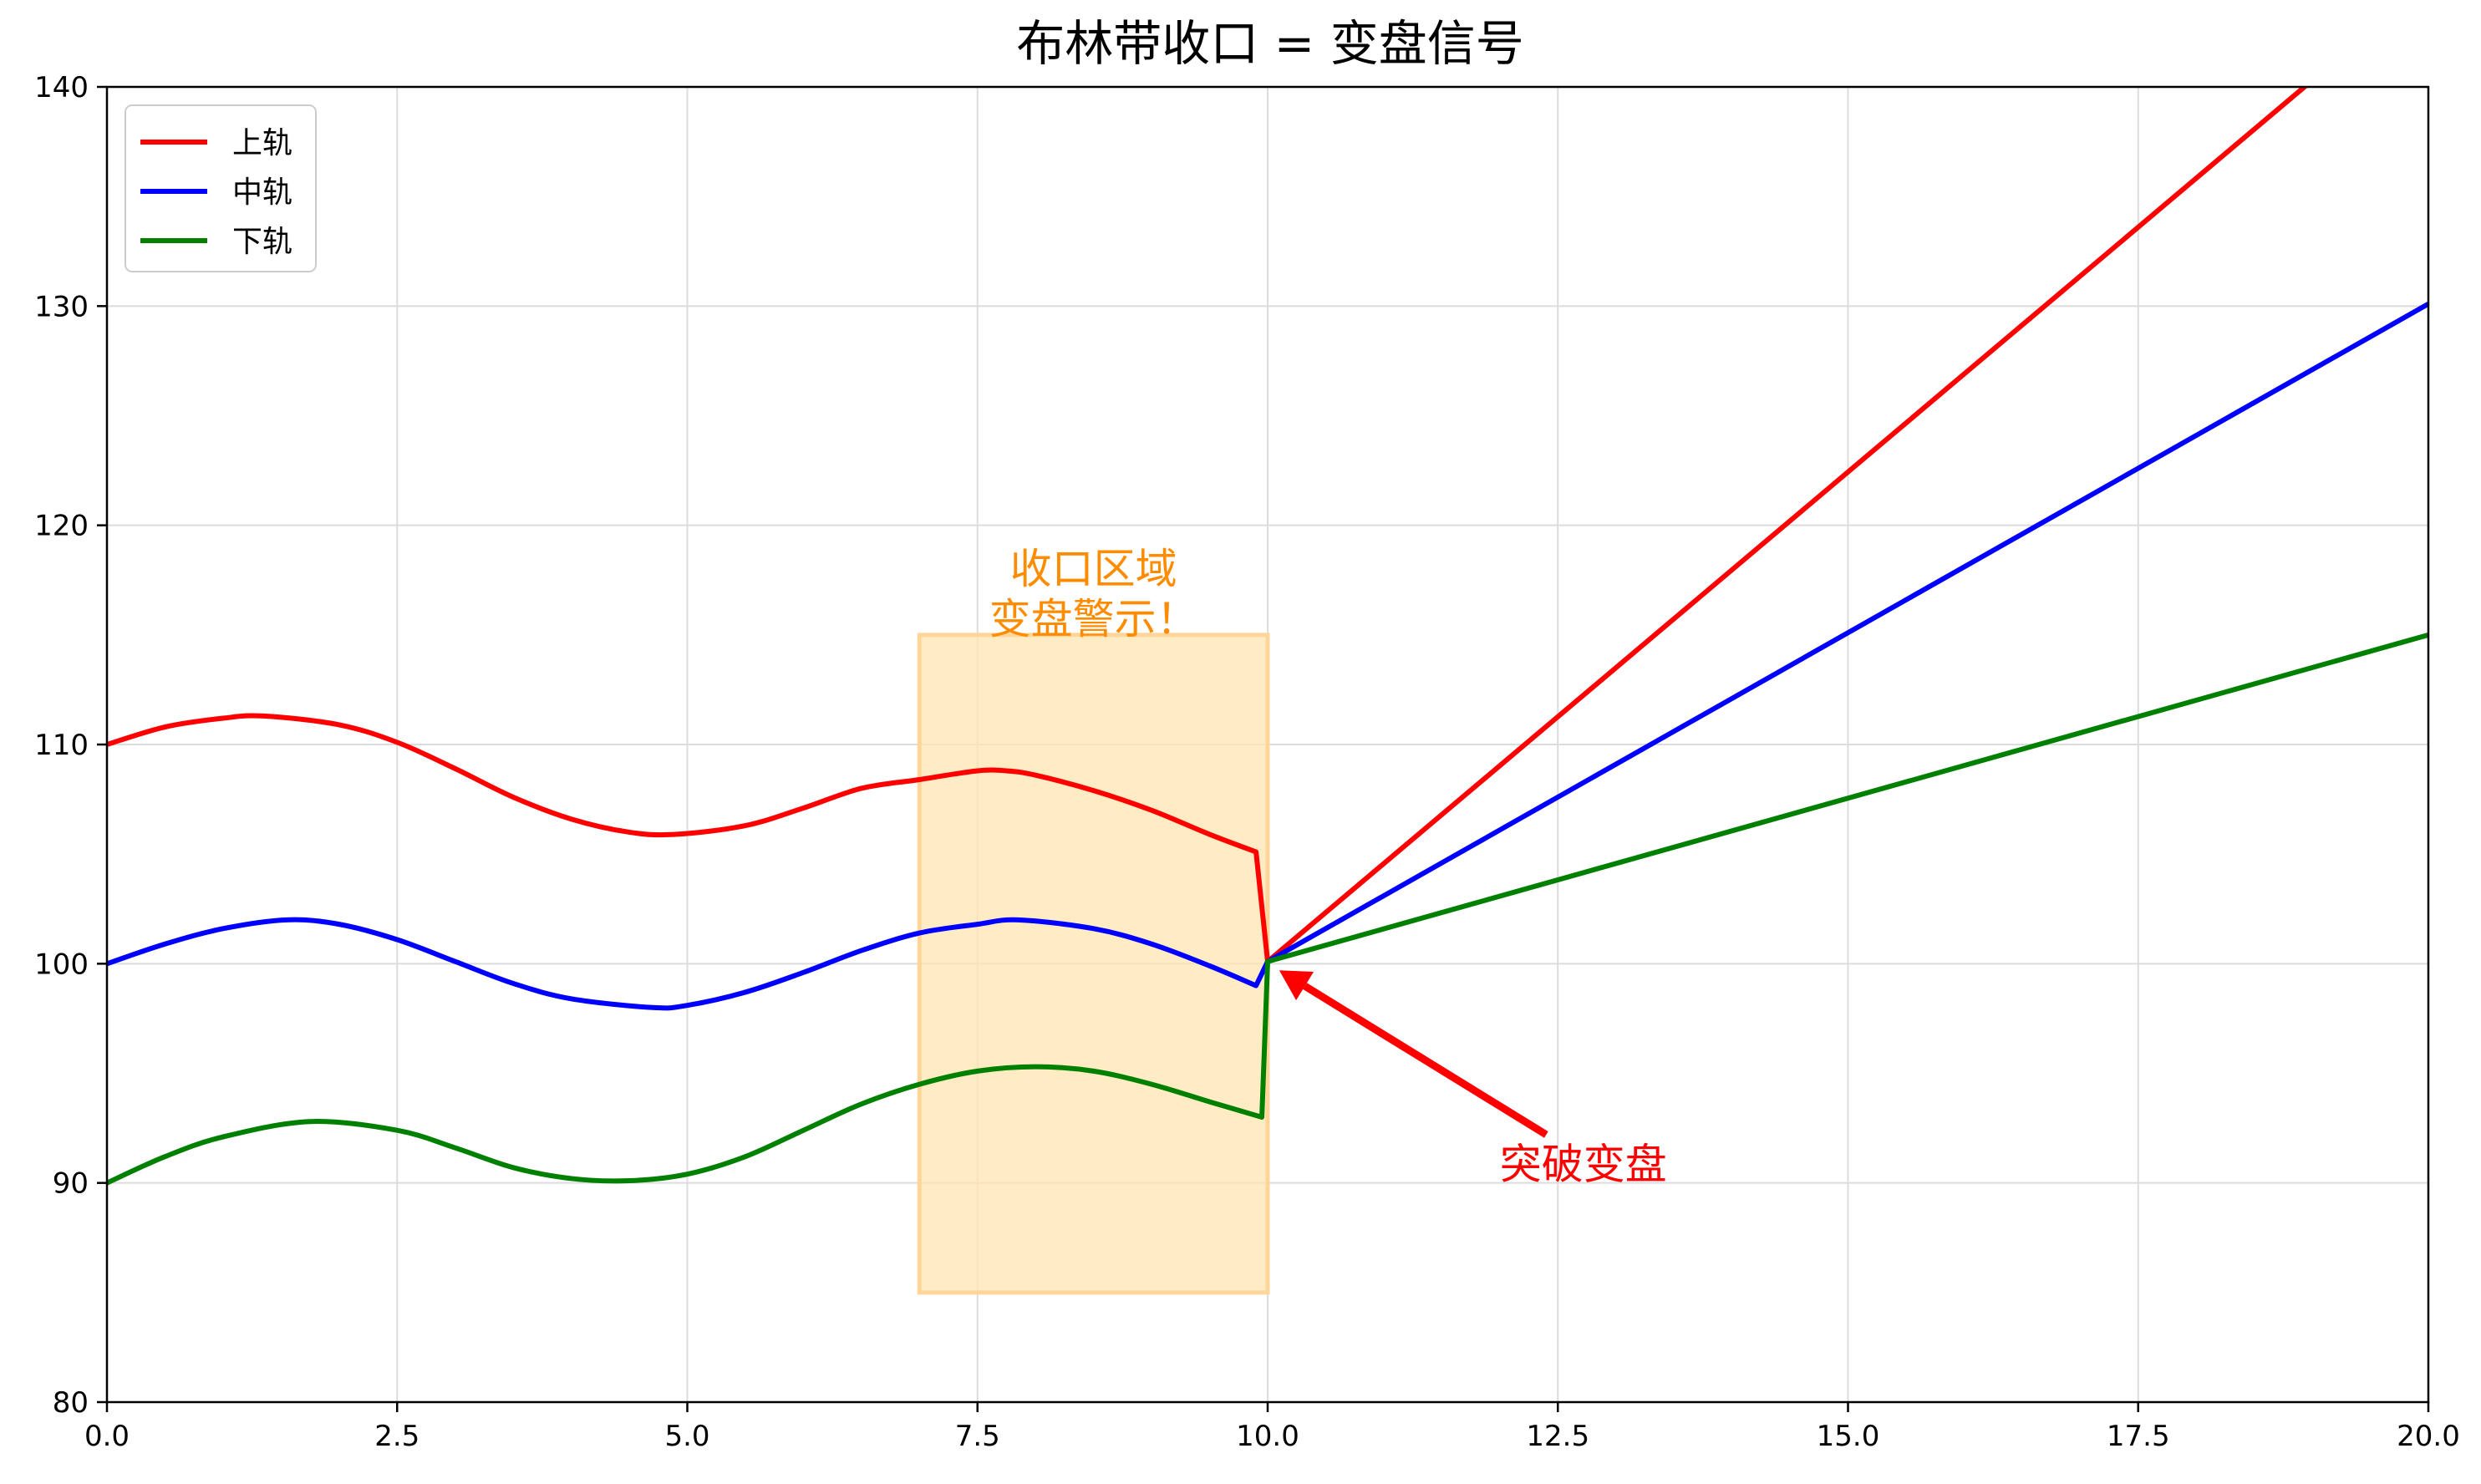 Image resolution: width=2481 pixels, height=1484 pixels. What do you see at coordinates (262, 143) in the screenshot?
I see `legend-label: 上轨` at bounding box center [262, 143].